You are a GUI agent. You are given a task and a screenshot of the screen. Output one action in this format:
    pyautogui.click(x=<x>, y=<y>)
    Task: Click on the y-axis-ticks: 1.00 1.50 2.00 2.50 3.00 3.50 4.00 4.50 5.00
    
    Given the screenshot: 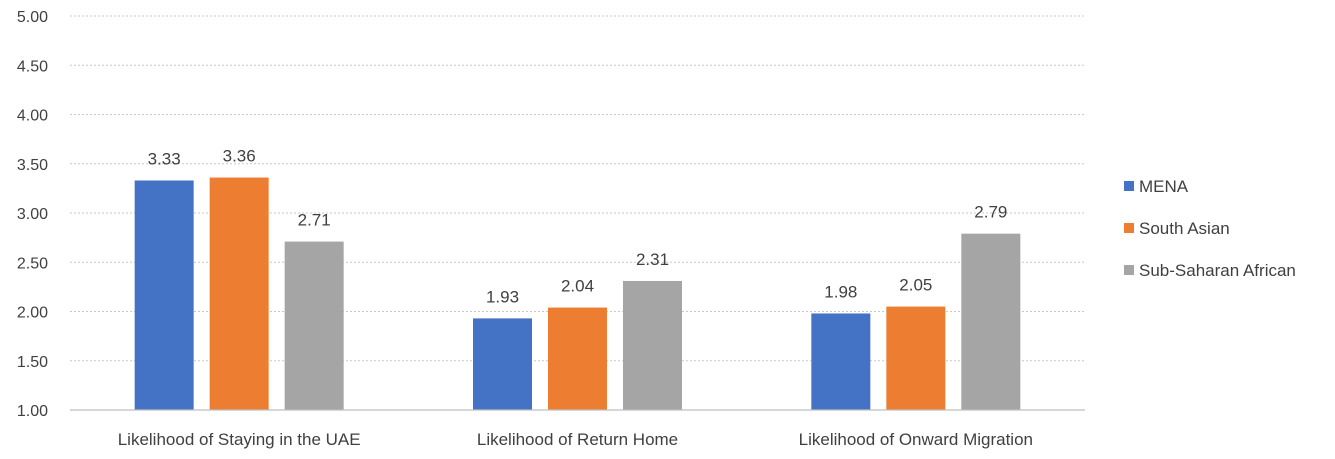 What is the action you would take?
    pyautogui.click(x=32, y=214)
    